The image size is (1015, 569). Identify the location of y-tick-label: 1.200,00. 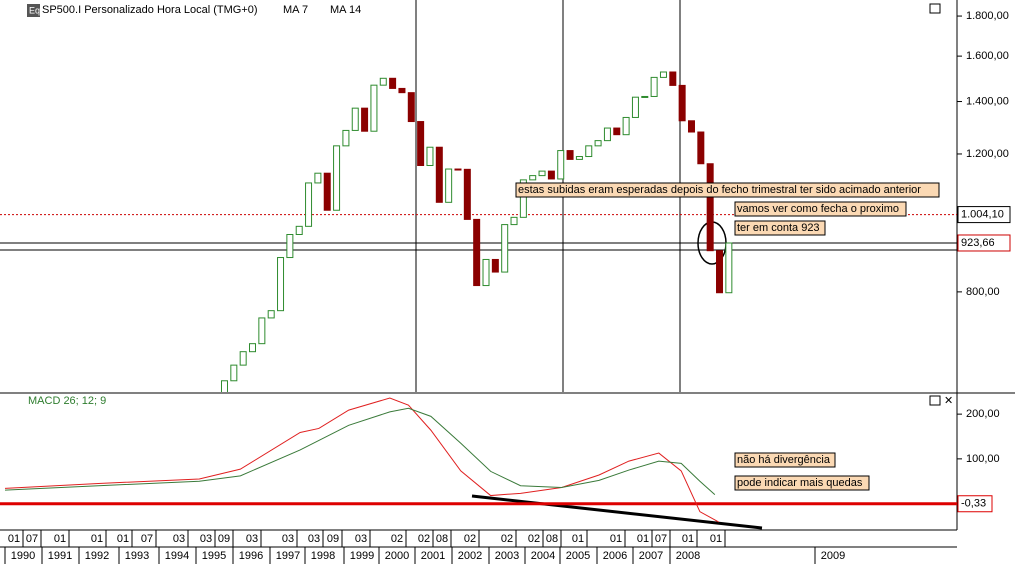
(987, 154).